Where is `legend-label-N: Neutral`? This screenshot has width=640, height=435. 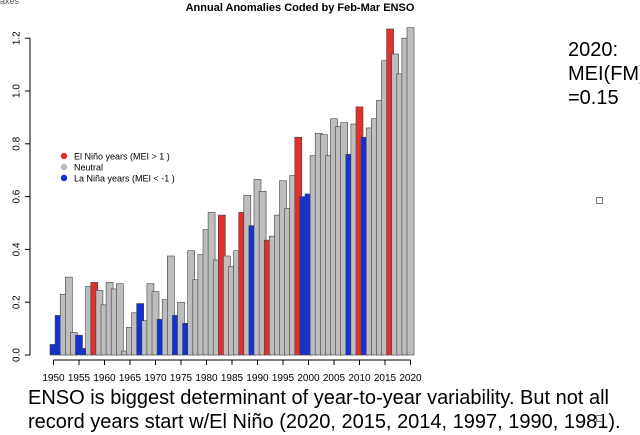
legend-label-N: Neutral is located at coordinates (88, 168).